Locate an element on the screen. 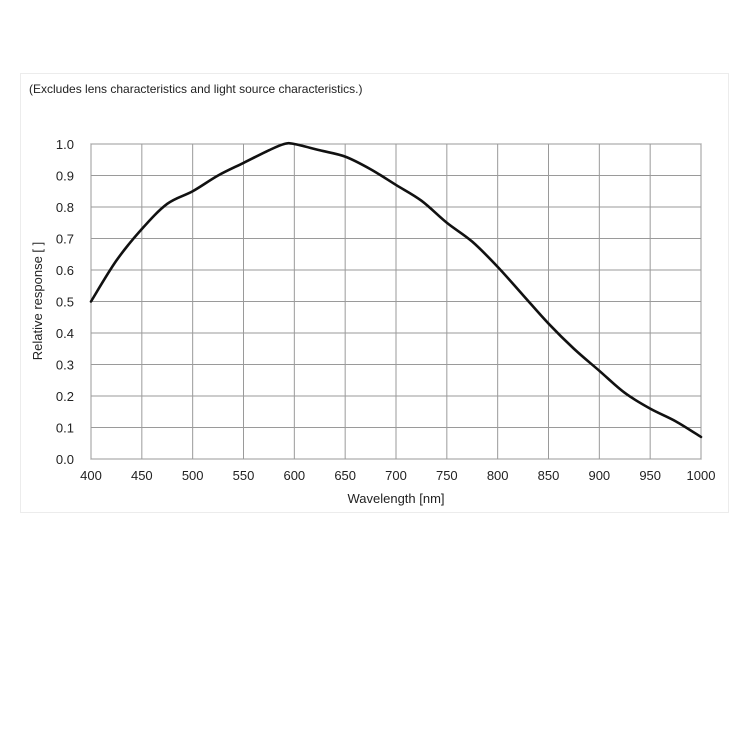 The image size is (750, 750). y-tick-label-1.0: 1.0 is located at coordinates (65, 144).